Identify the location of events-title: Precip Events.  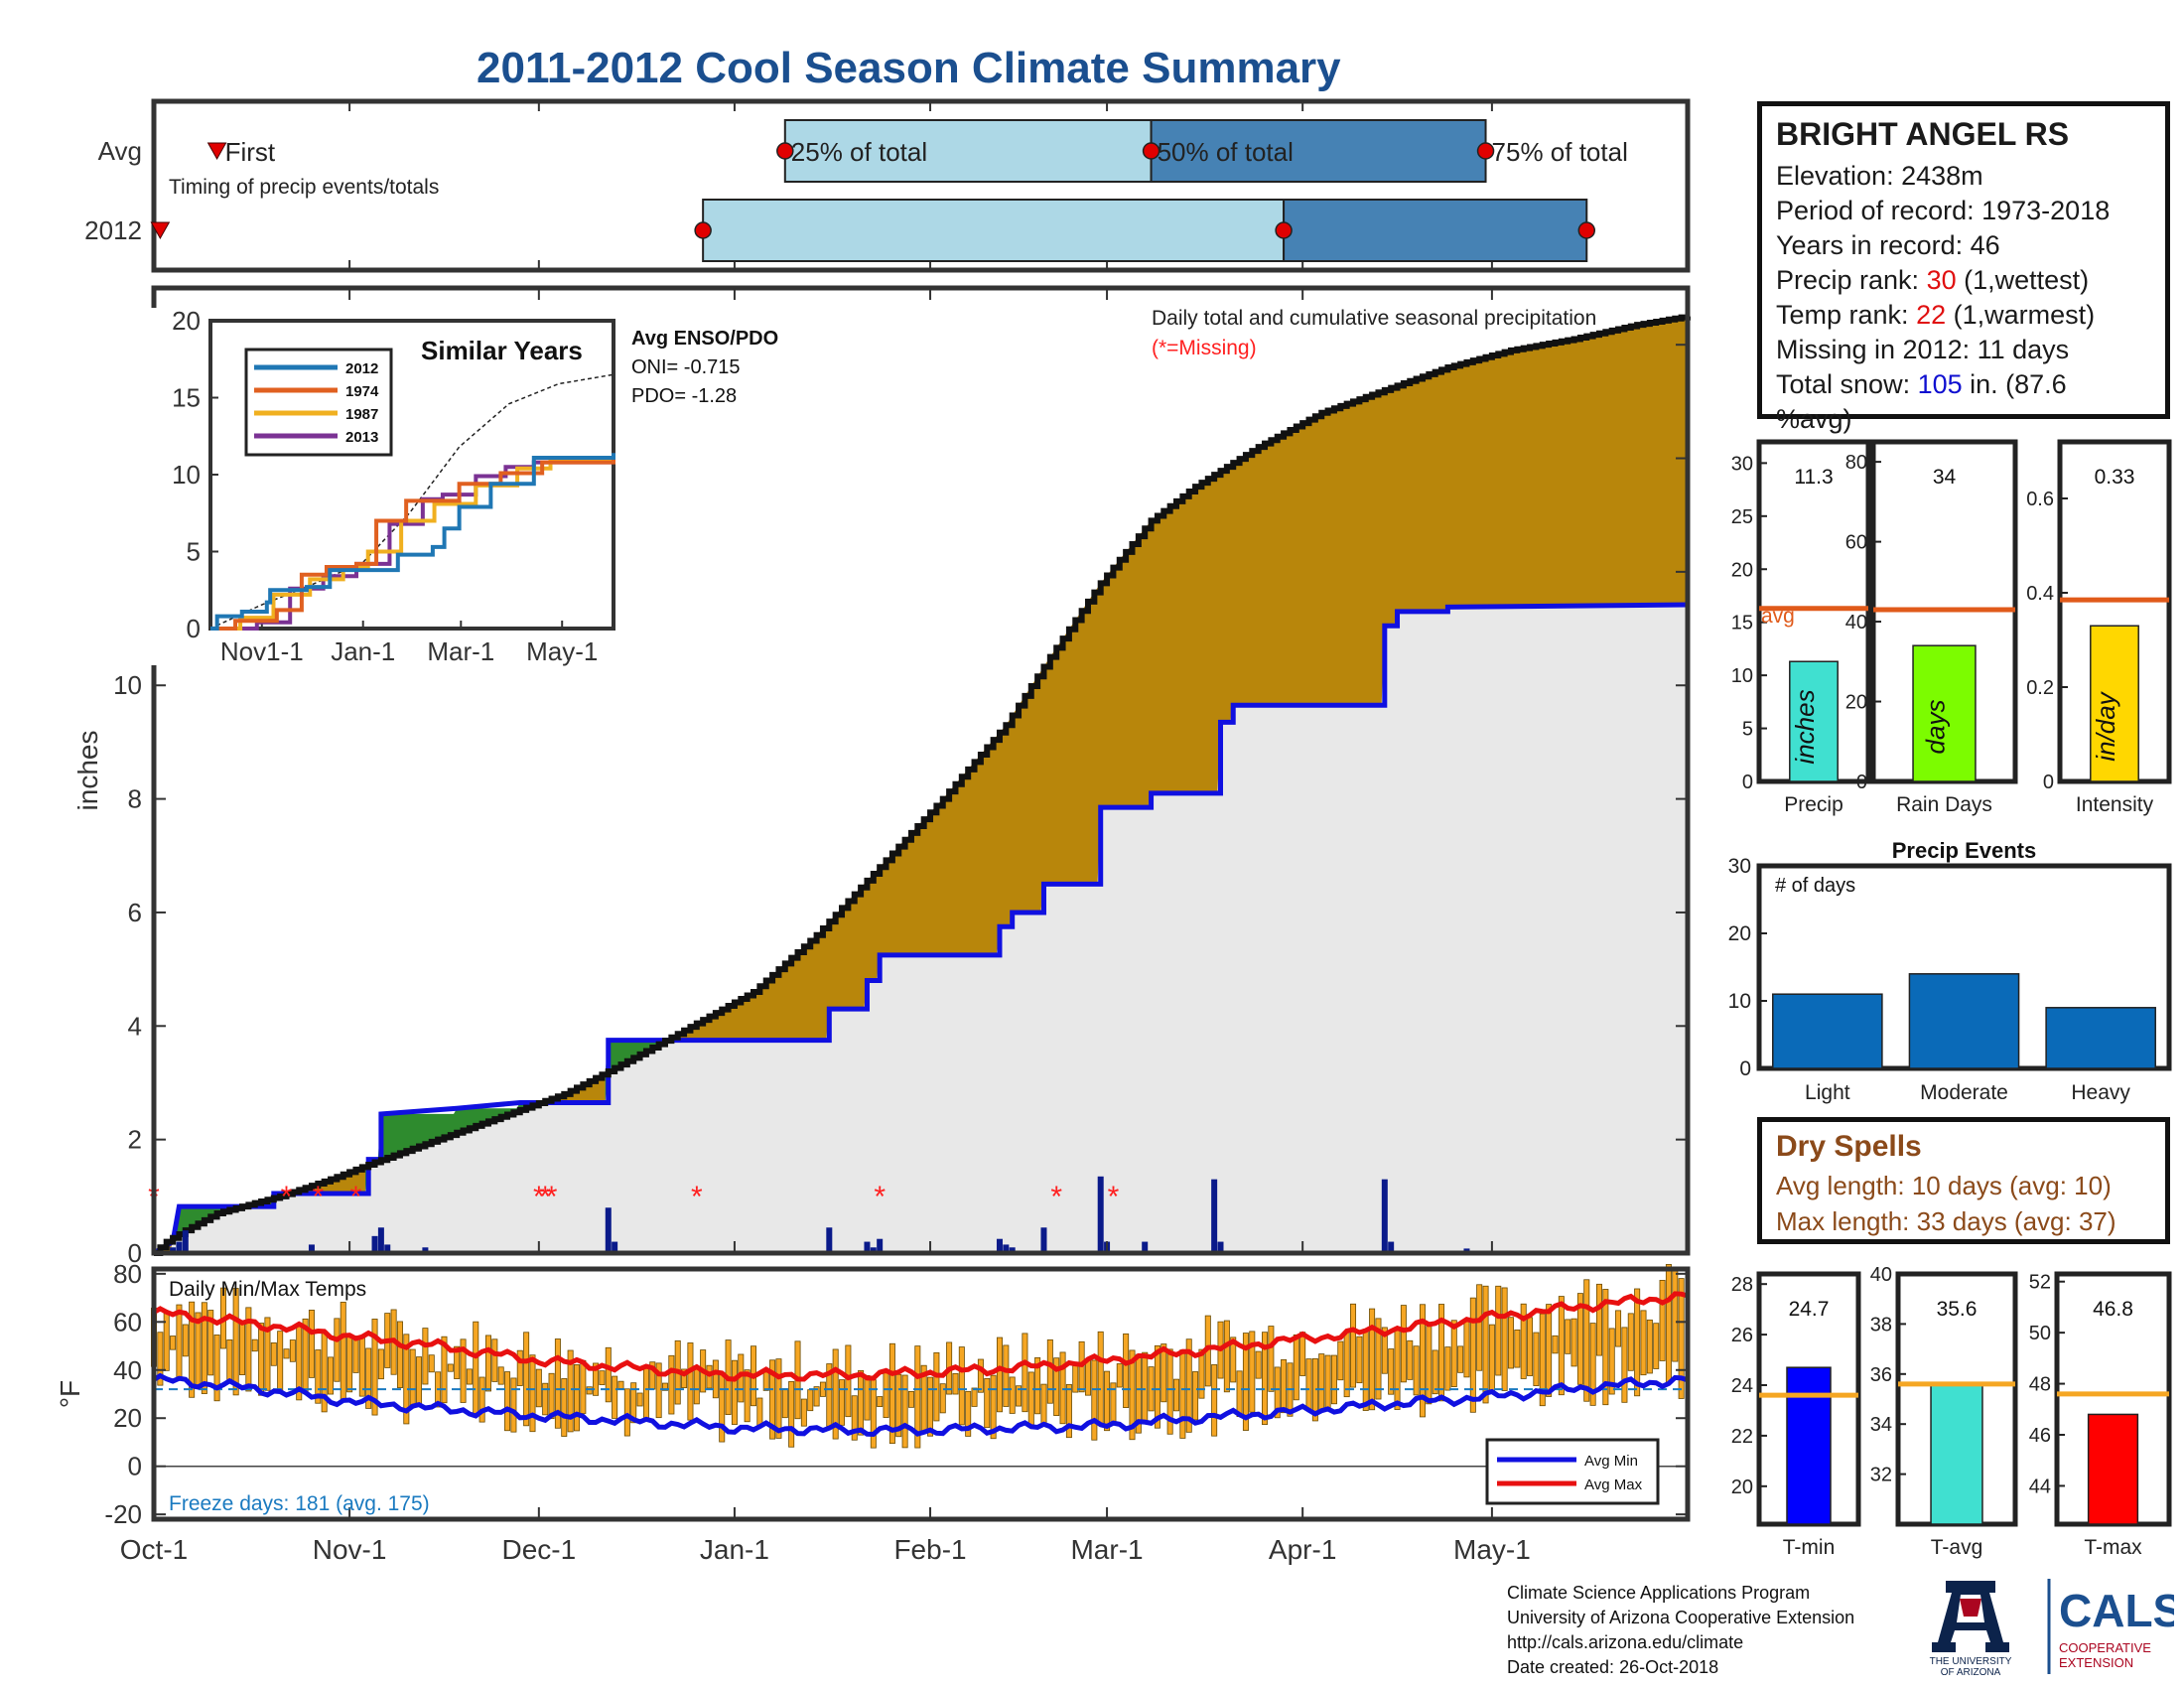
(1964, 850).